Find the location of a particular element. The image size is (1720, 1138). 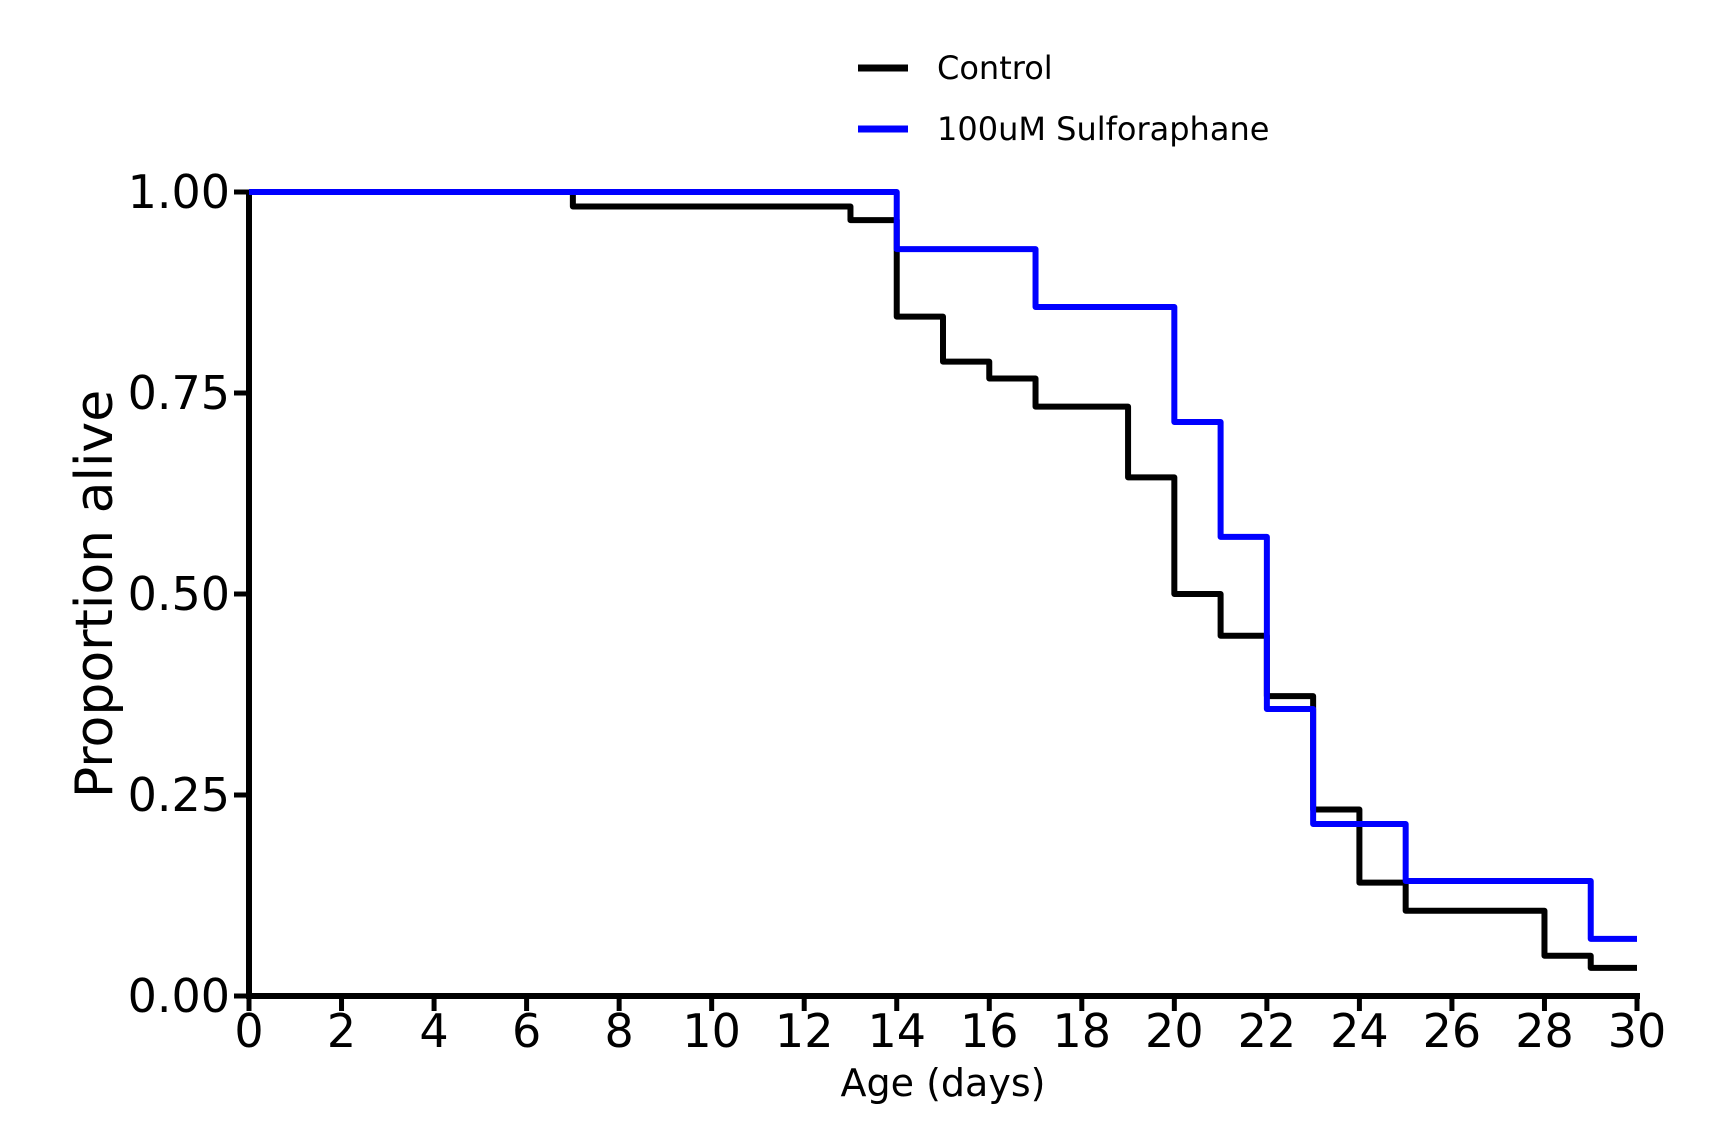

x-tick-label: 10 is located at coordinates (711, 1031).